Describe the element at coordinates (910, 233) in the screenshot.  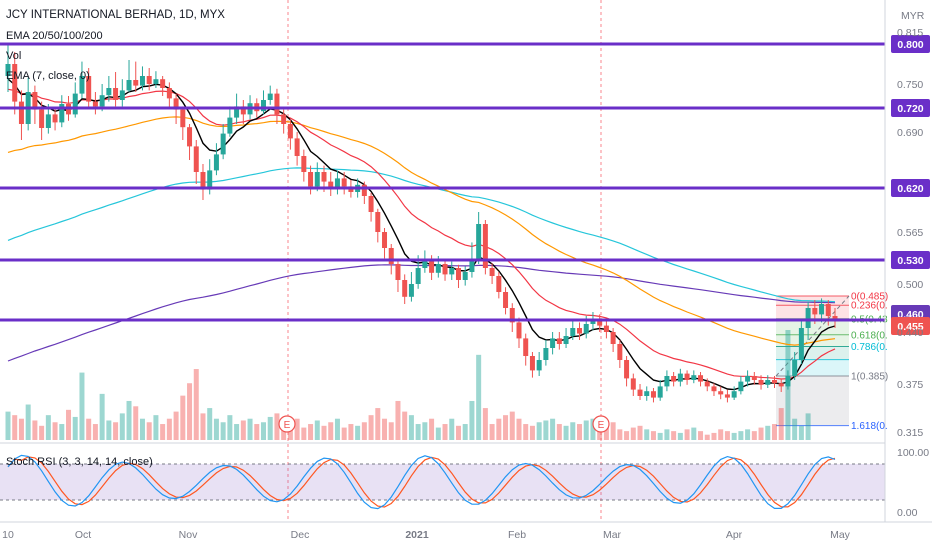
I see `price-tick-label: 0.565` at that location.